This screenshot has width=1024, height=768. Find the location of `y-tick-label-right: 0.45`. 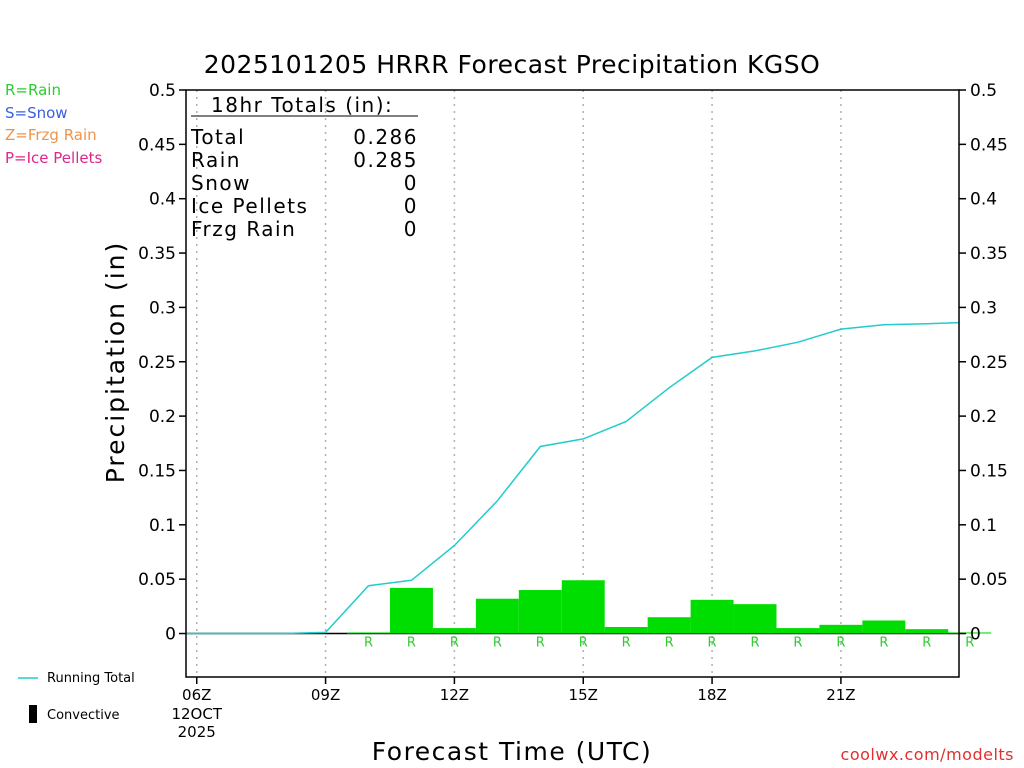

y-tick-label-right: 0.45 is located at coordinates (989, 145).